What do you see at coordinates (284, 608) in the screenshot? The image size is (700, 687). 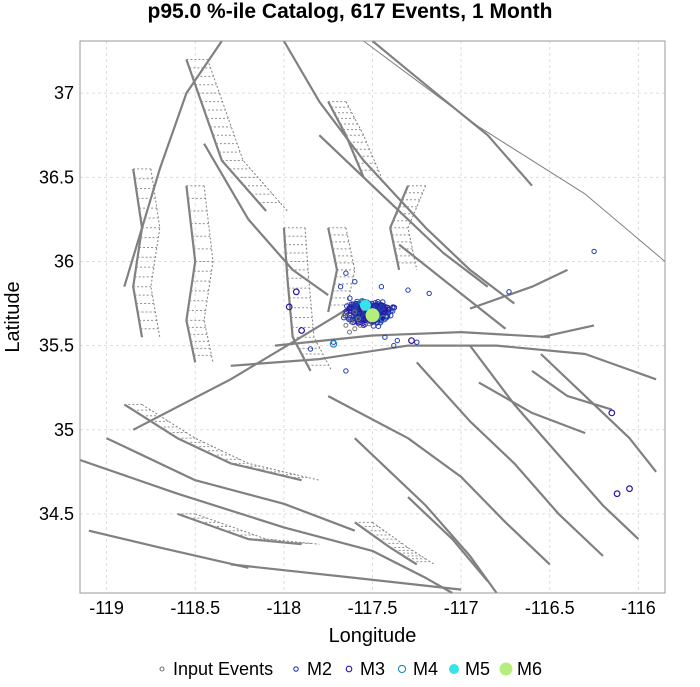 I see `x-tick-label: -118` at bounding box center [284, 608].